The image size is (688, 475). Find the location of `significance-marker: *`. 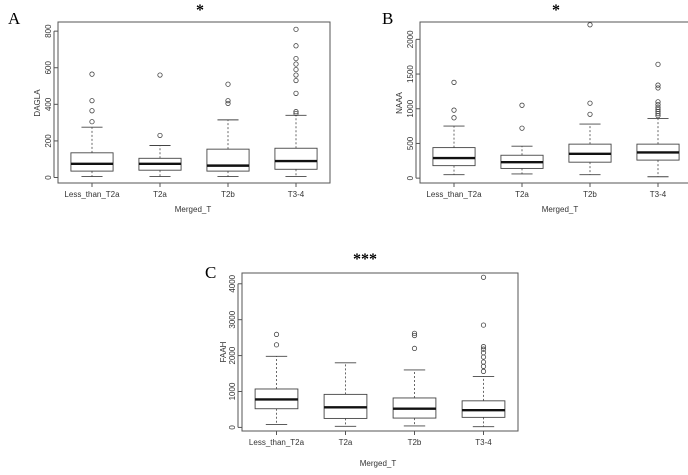

significance-marker: * is located at coordinates (200, 10).